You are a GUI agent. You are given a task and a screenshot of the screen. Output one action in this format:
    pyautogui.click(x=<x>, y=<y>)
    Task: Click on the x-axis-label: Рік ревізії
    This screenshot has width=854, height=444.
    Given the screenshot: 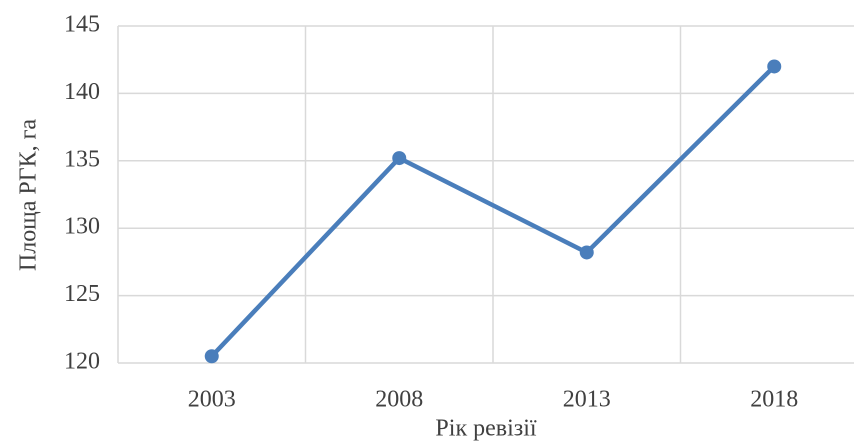 What is the action you would take?
    pyautogui.click(x=485, y=429)
    